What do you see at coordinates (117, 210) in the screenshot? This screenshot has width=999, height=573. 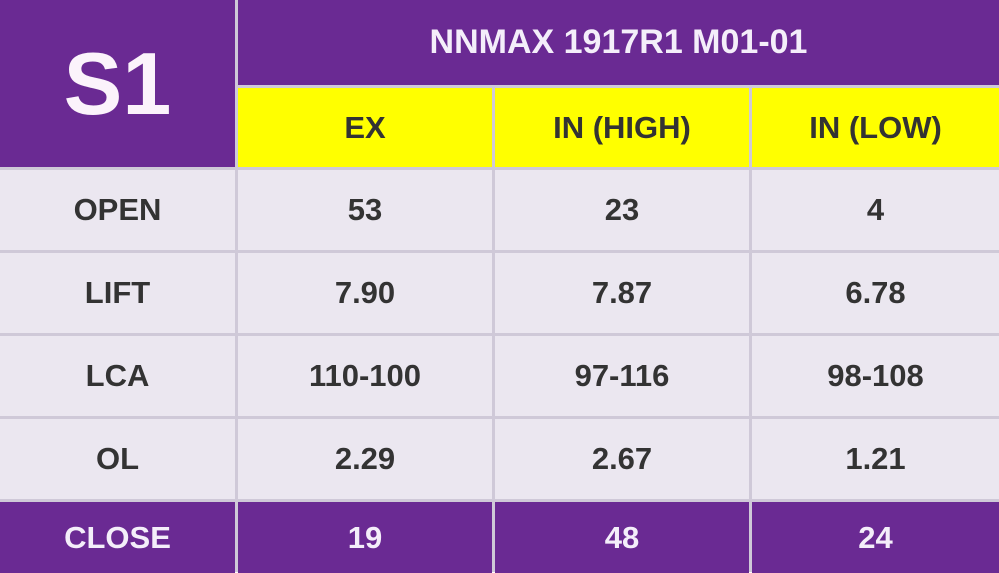 I see `row-label: OPEN` at bounding box center [117, 210].